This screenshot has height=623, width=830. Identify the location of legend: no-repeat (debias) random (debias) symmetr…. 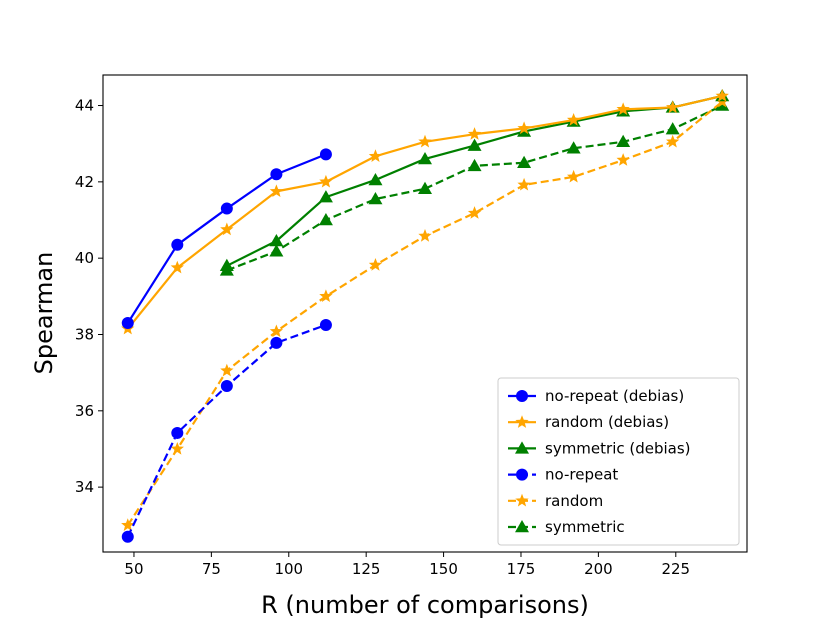
(618, 461).